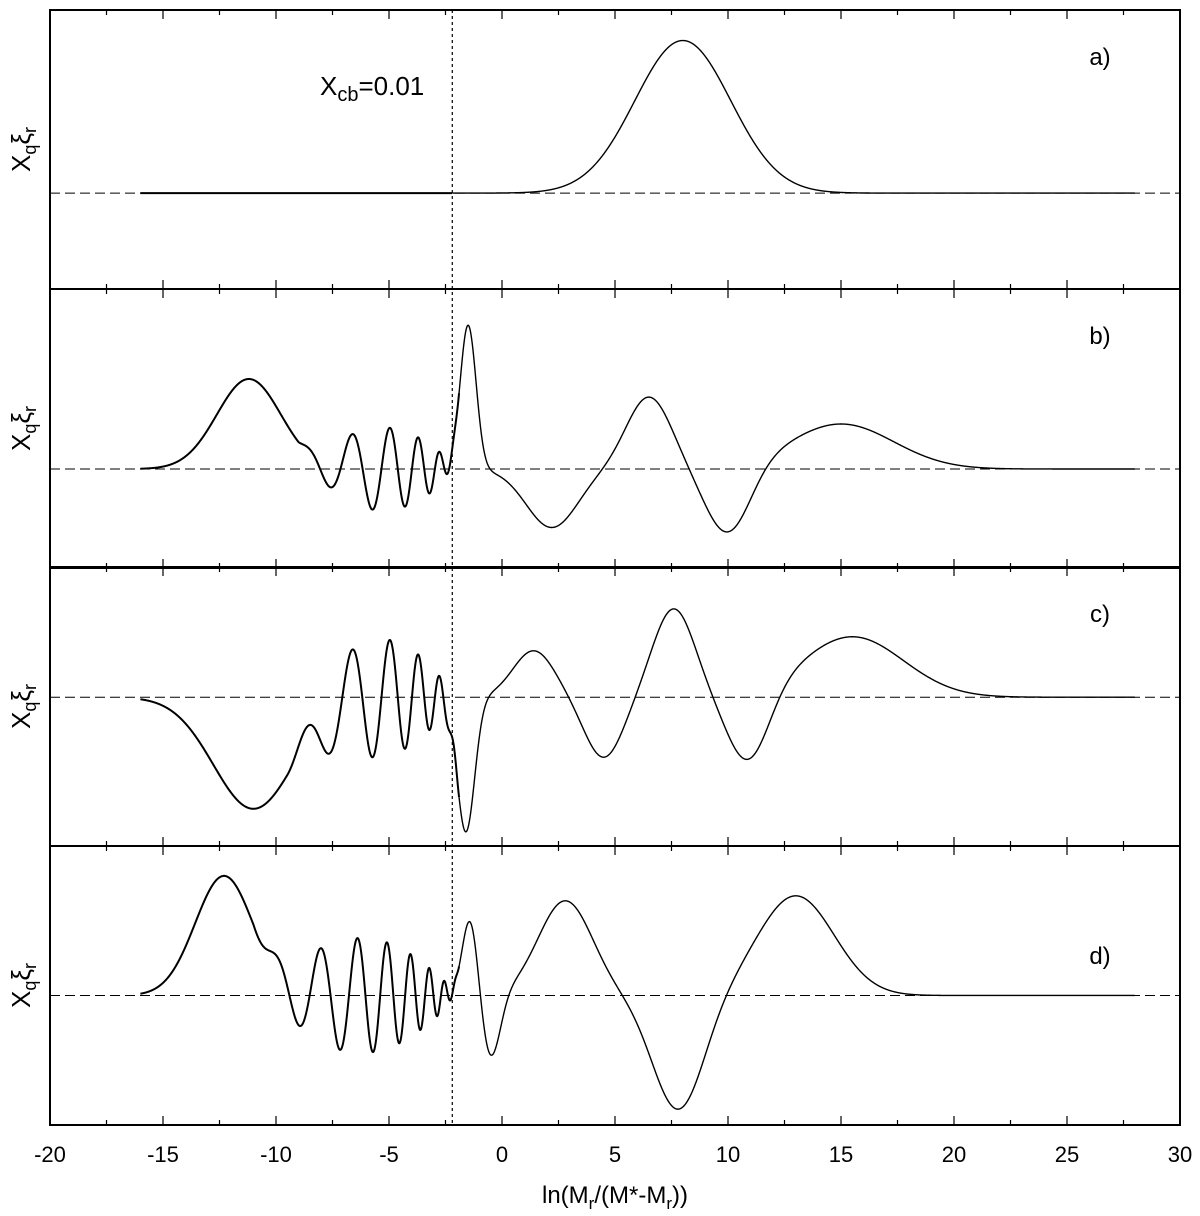  I want to click on x-tick-label: 25, so click(1067, 1154).